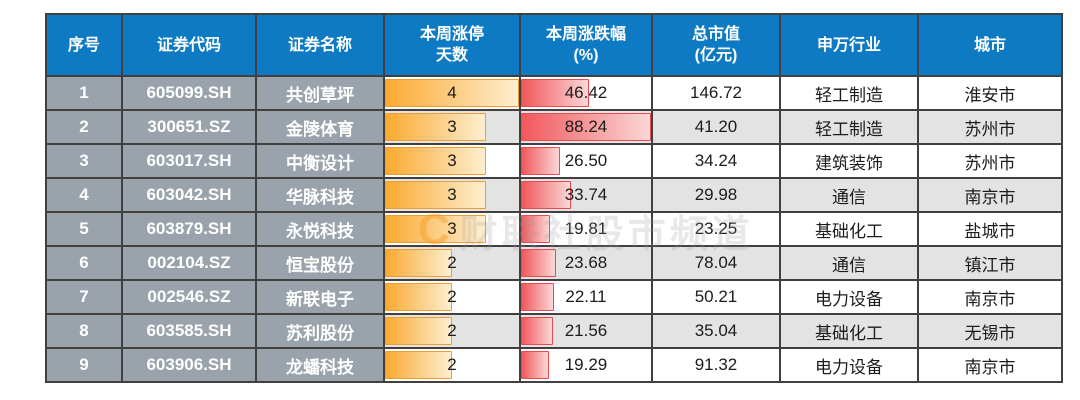 The image size is (1080, 400). Describe the element at coordinates (716, 229) in the screenshot. I see `cell-market-cap: 23.25` at that location.